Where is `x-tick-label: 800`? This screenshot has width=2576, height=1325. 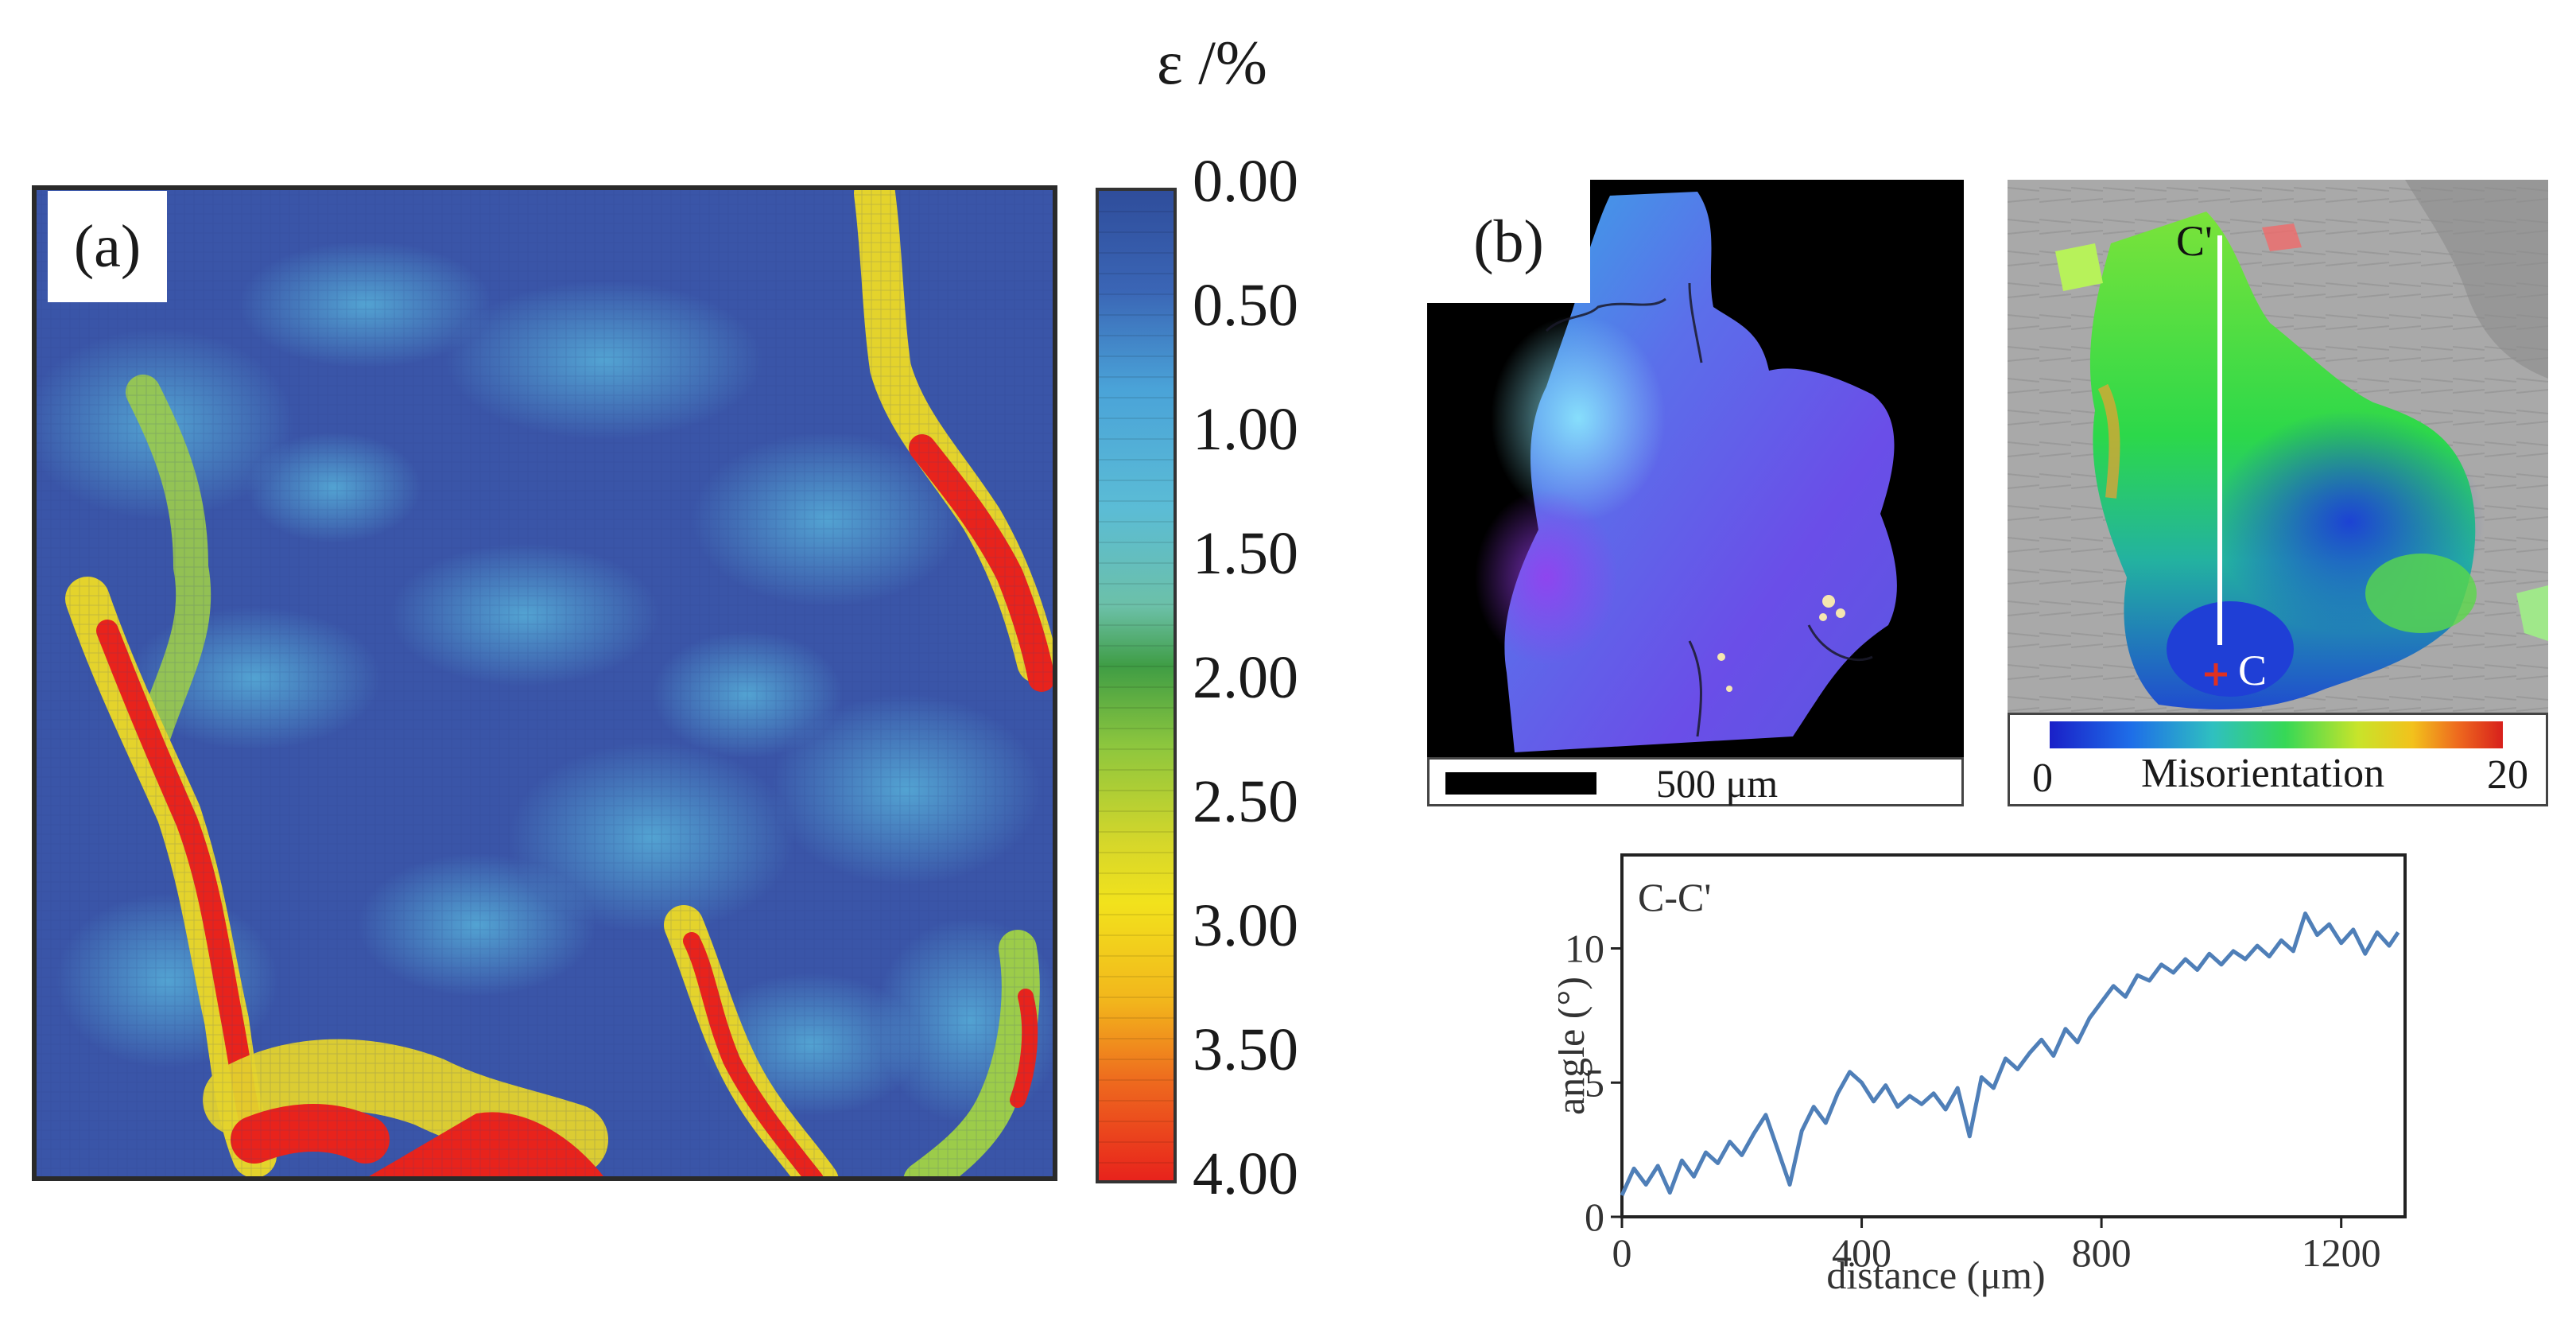 x-tick-label: 800 is located at coordinates (2102, 1252).